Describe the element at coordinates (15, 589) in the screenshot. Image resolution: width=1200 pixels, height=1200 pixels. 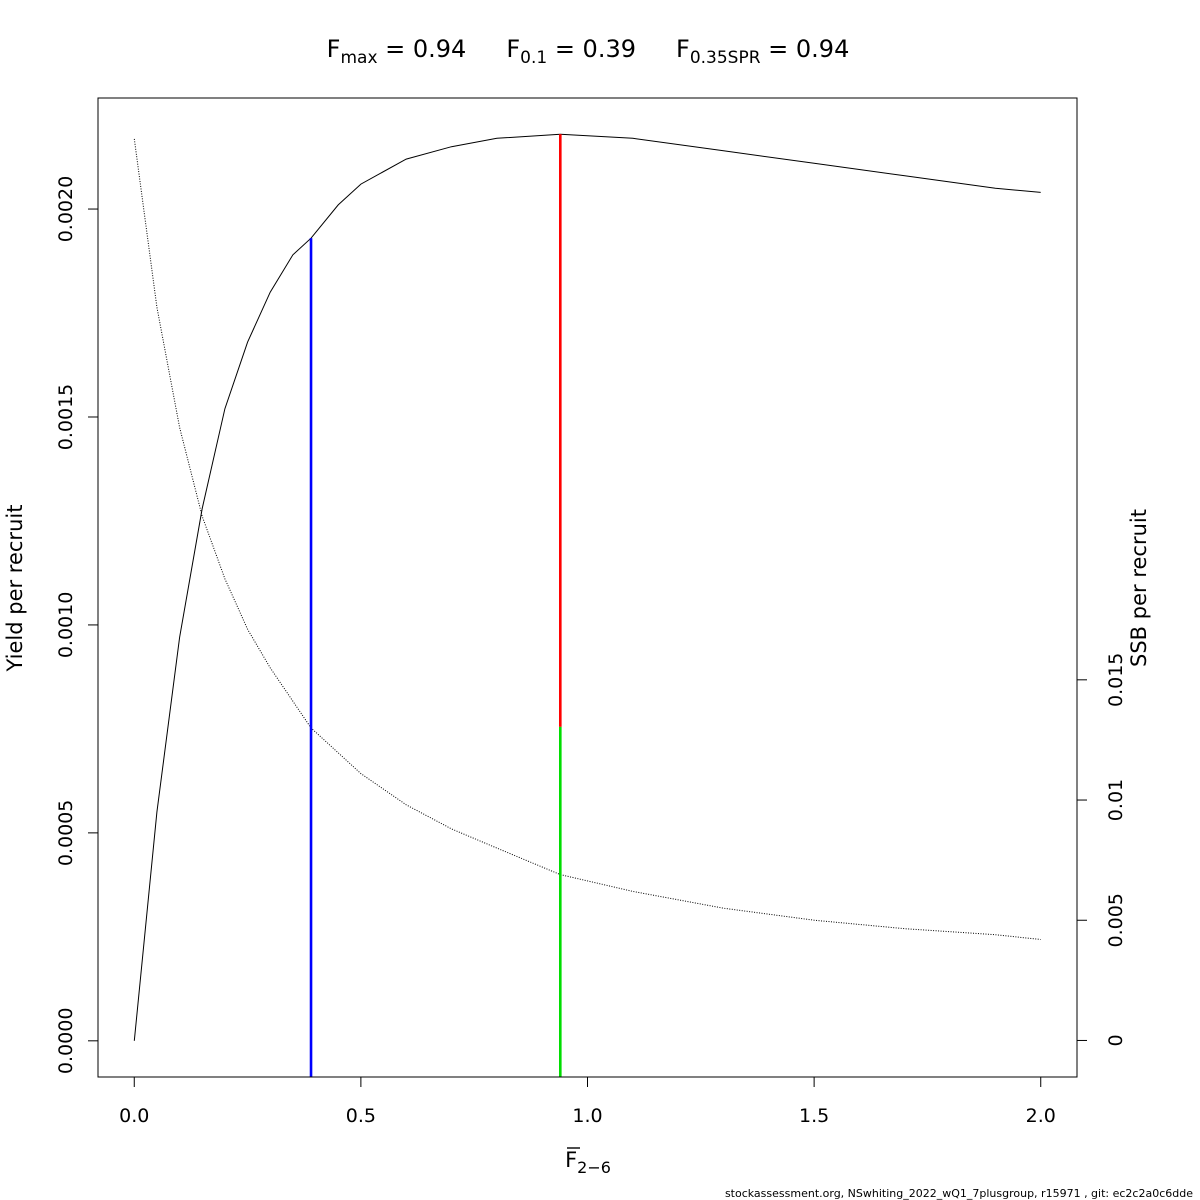
I see `y-axis-title: Yield per recruit` at that location.